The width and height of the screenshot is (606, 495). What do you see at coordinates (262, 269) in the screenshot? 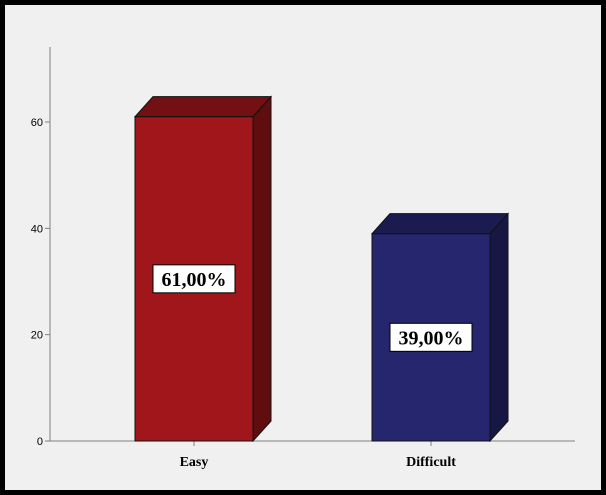
I see `bar-easy-side-face` at bounding box center [262, 269].